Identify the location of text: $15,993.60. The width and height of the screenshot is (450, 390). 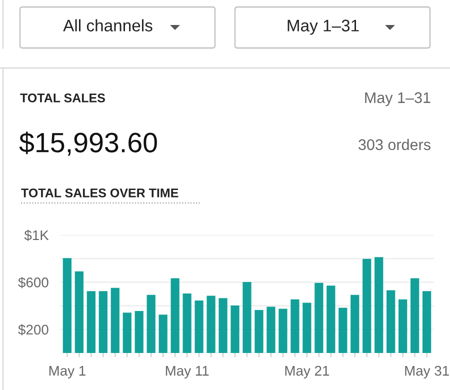
(88, 144).